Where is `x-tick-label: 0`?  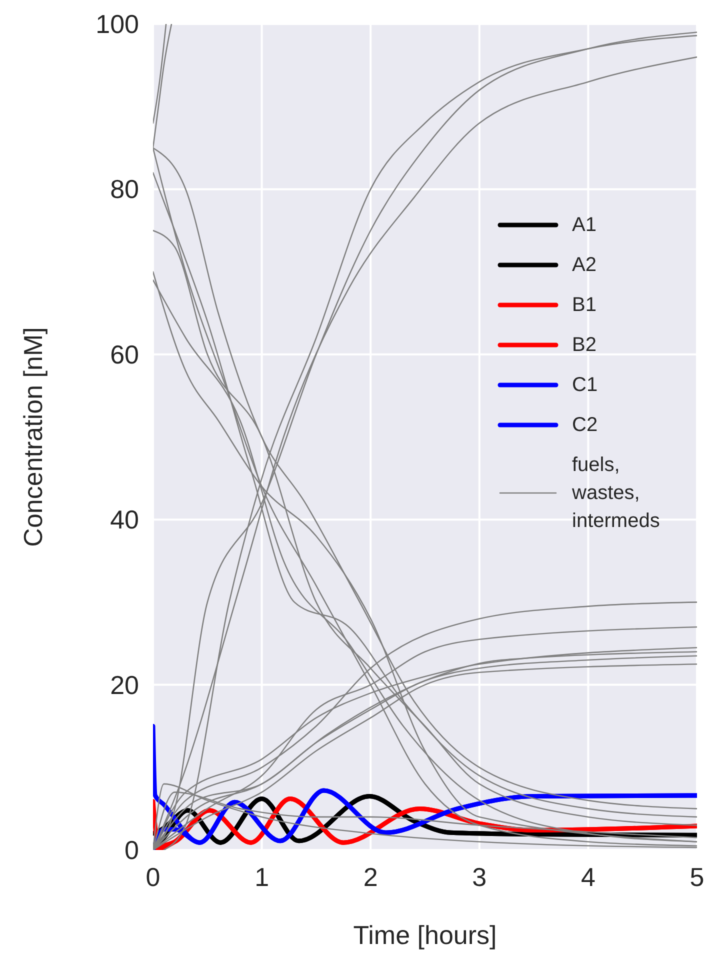 x-tick-label: 0 is located at coordinates (153, 877).